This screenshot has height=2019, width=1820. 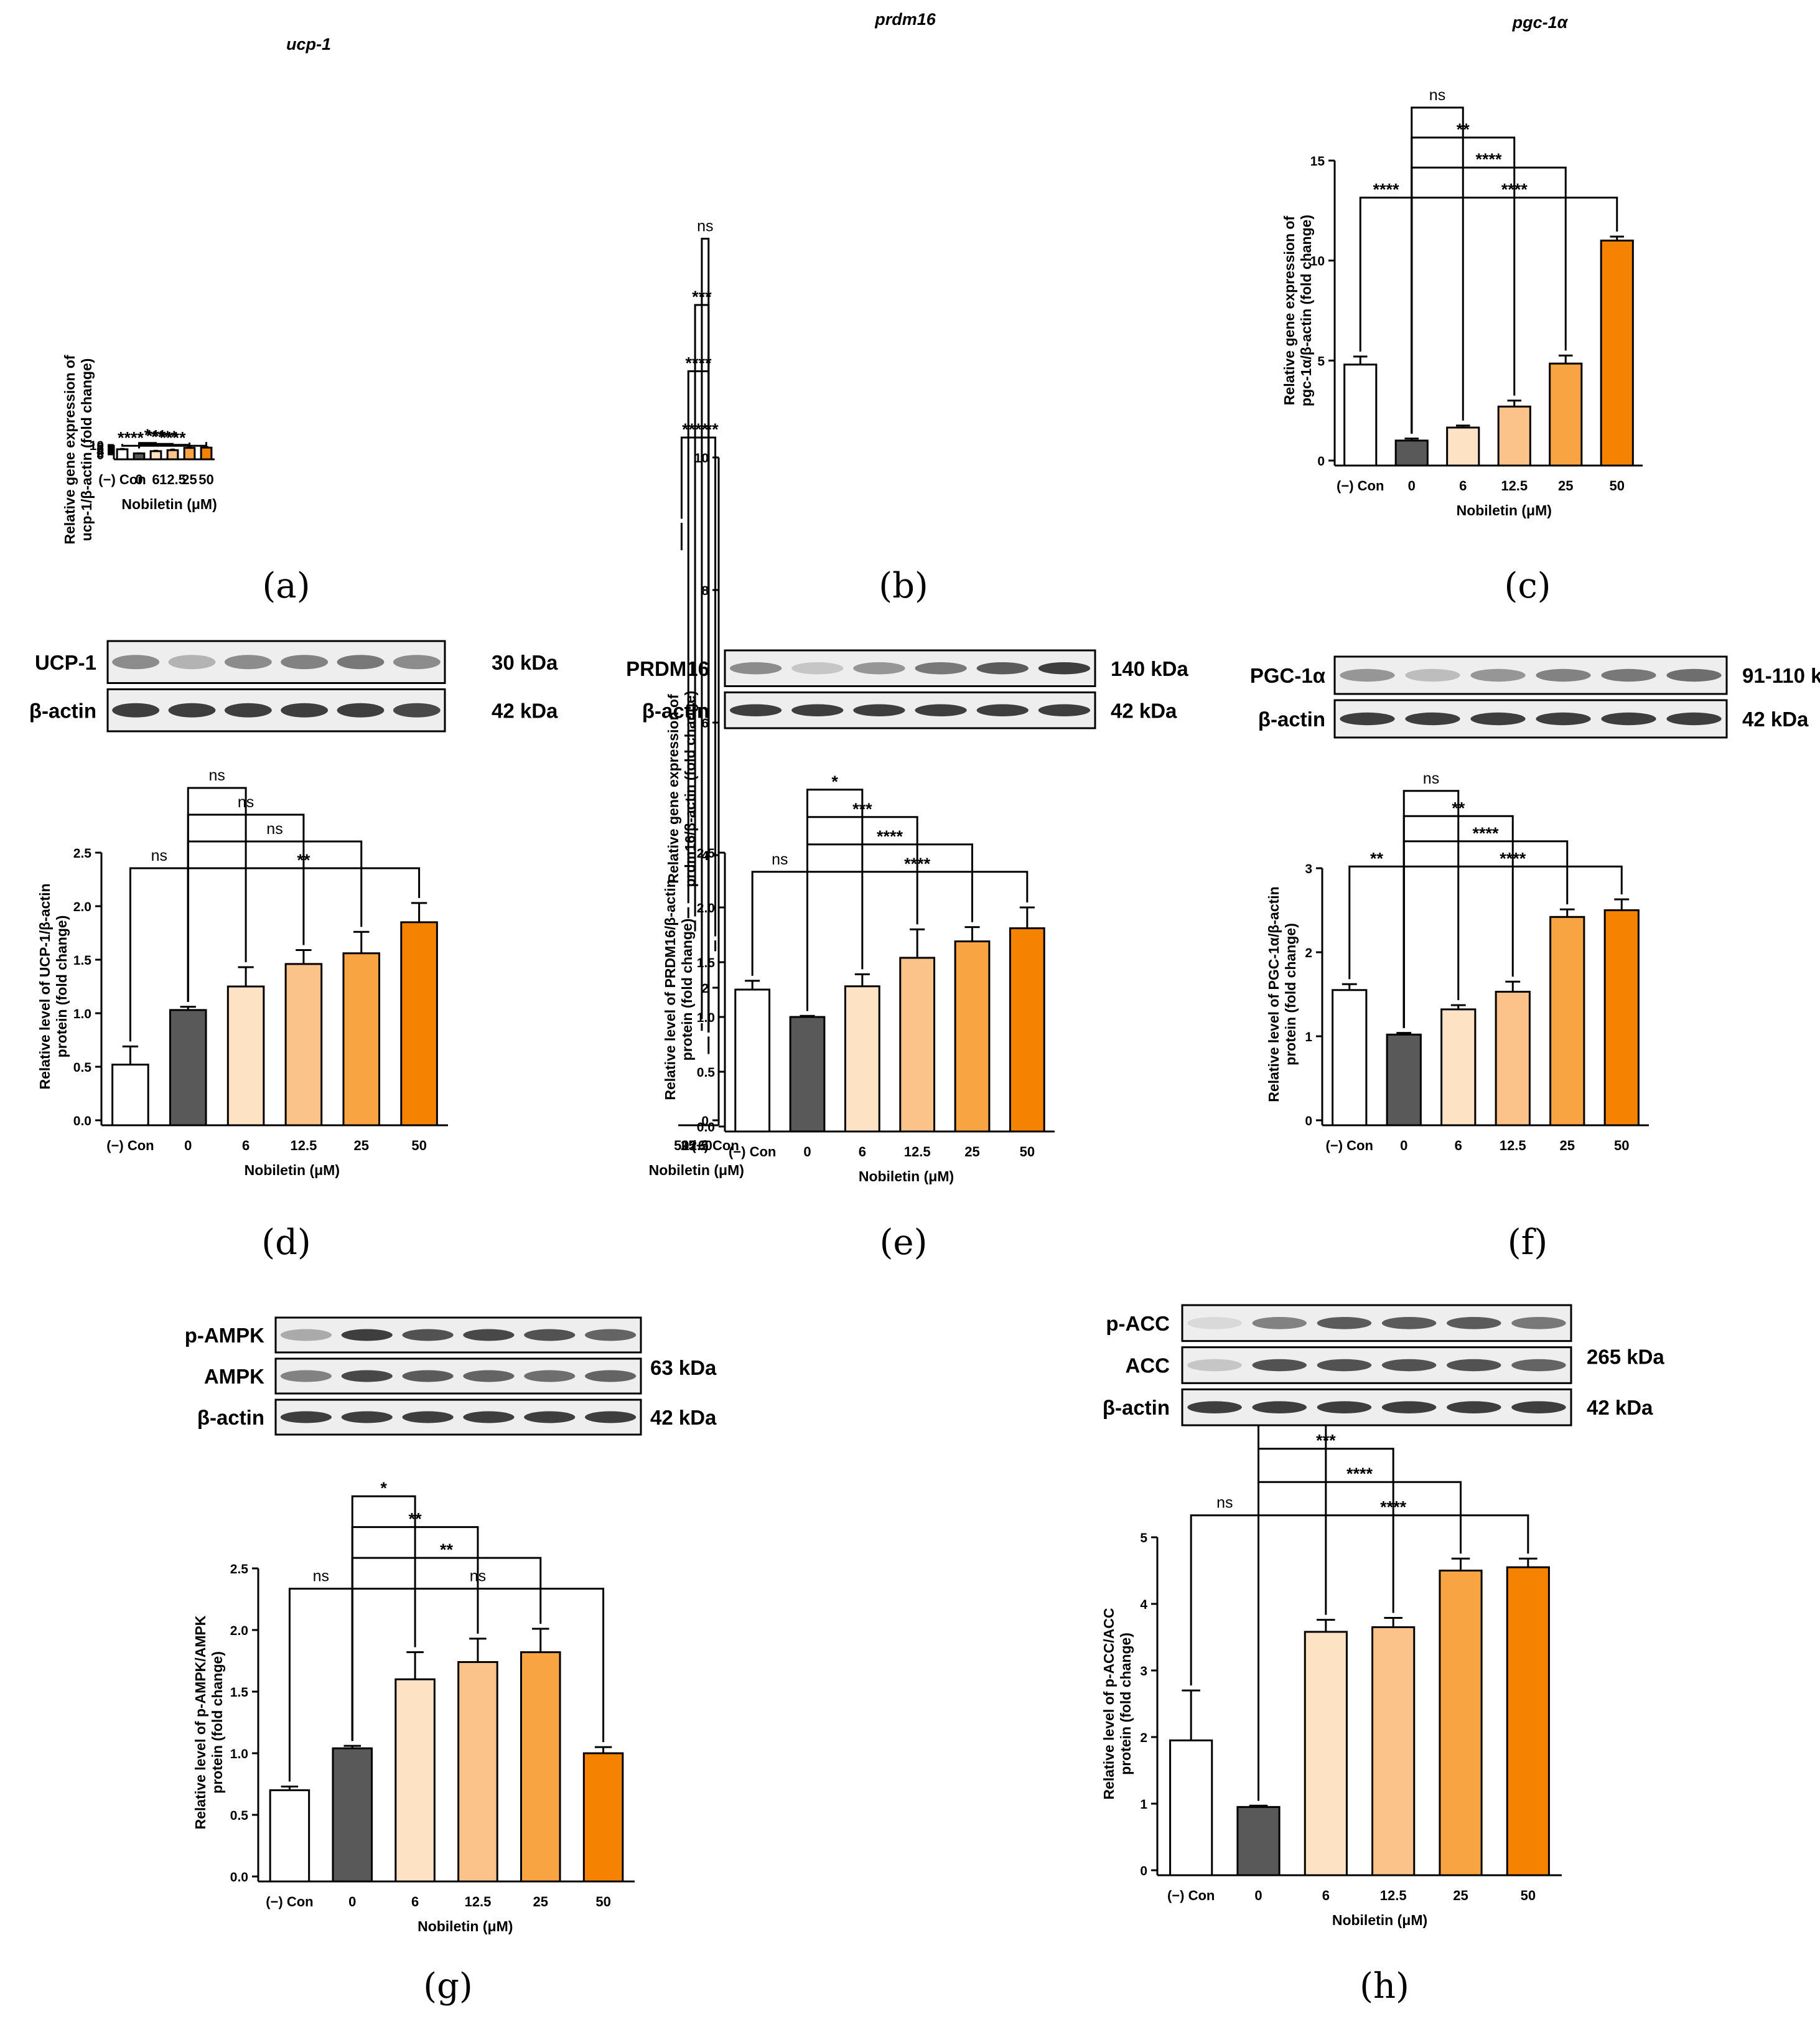 What do you see at coordinates (239, 1692) in the screenshot?
I see `y-tick-label: 1.5` at bounding box center [239, 1692].